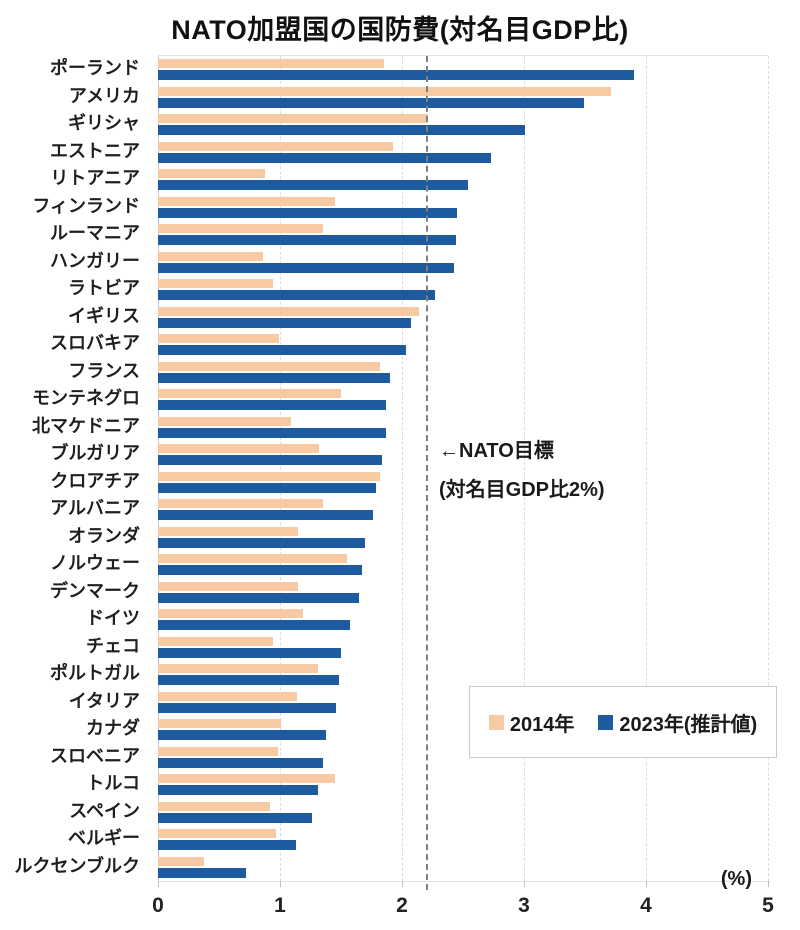 The height and width of the screenshot is (930, 800). Describe the element at coordinates (688, 724) in the screenshot. I see `legend-label-2023: 2023年(推計値)` at that location.